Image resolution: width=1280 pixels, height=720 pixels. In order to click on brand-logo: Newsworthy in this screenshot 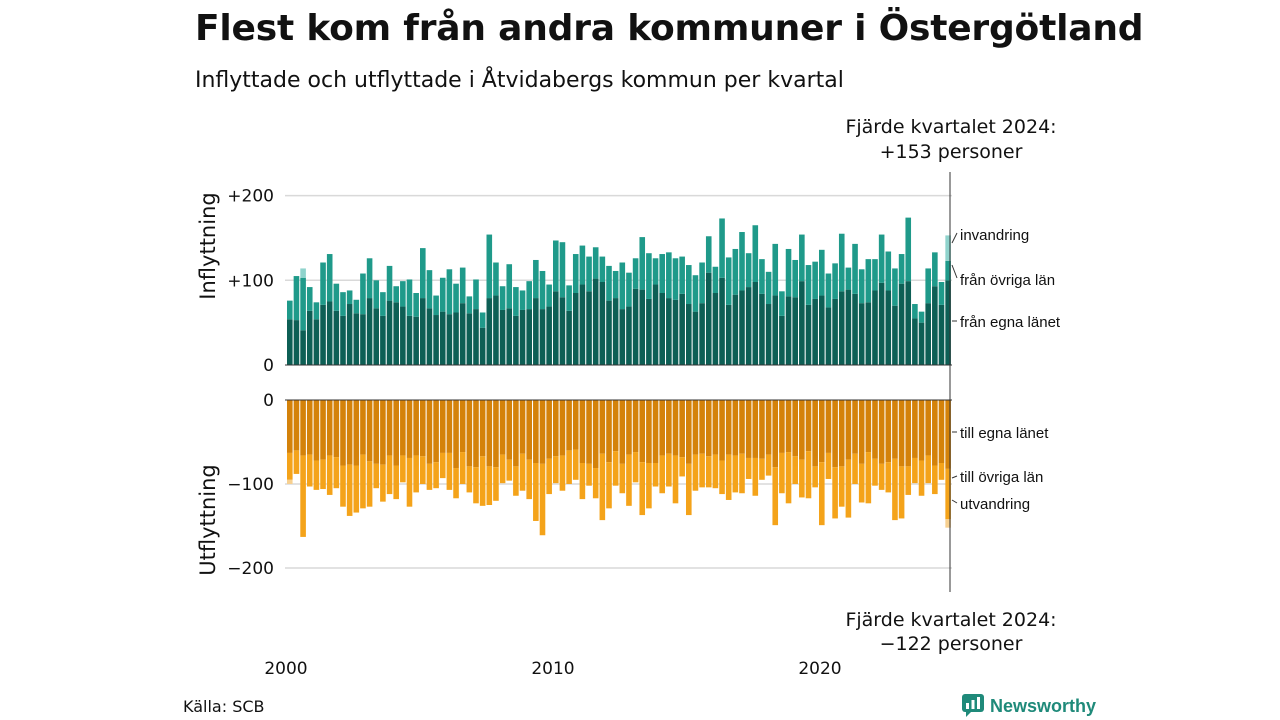, I will do `click(1029, 706)`.